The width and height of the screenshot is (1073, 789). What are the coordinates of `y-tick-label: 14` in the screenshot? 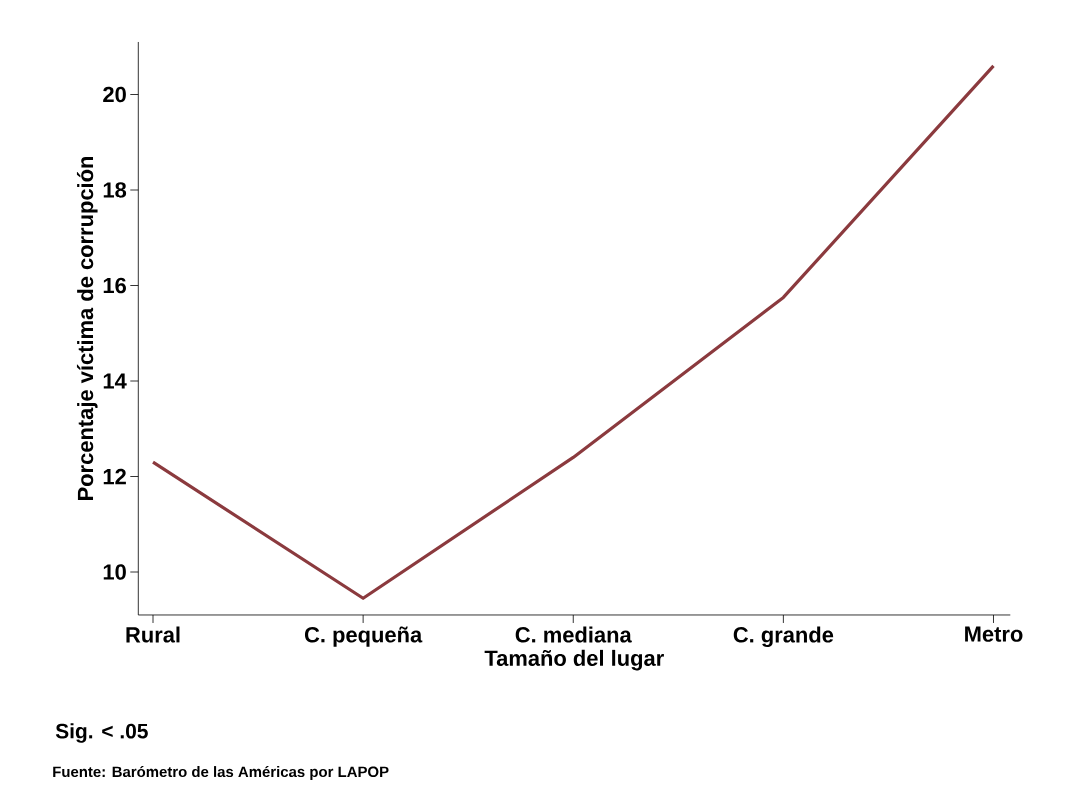 It's located at (115, 381).